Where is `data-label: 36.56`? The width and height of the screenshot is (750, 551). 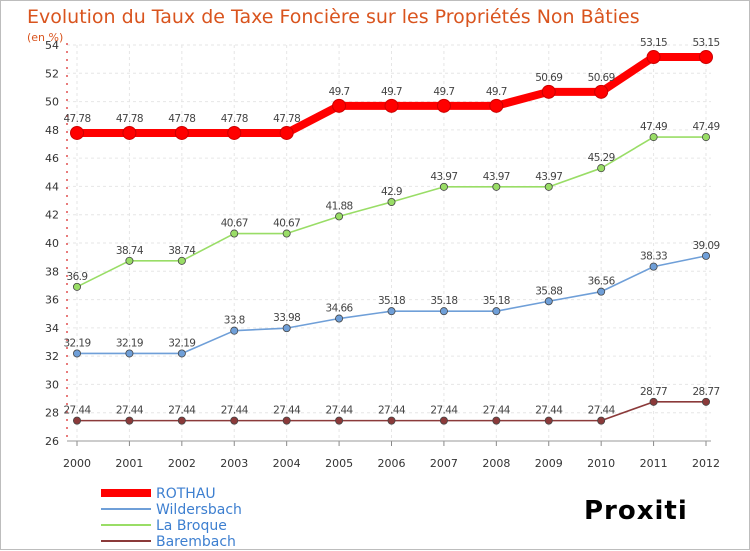 data-label: 36.56 is located at coordinates (602, 282).